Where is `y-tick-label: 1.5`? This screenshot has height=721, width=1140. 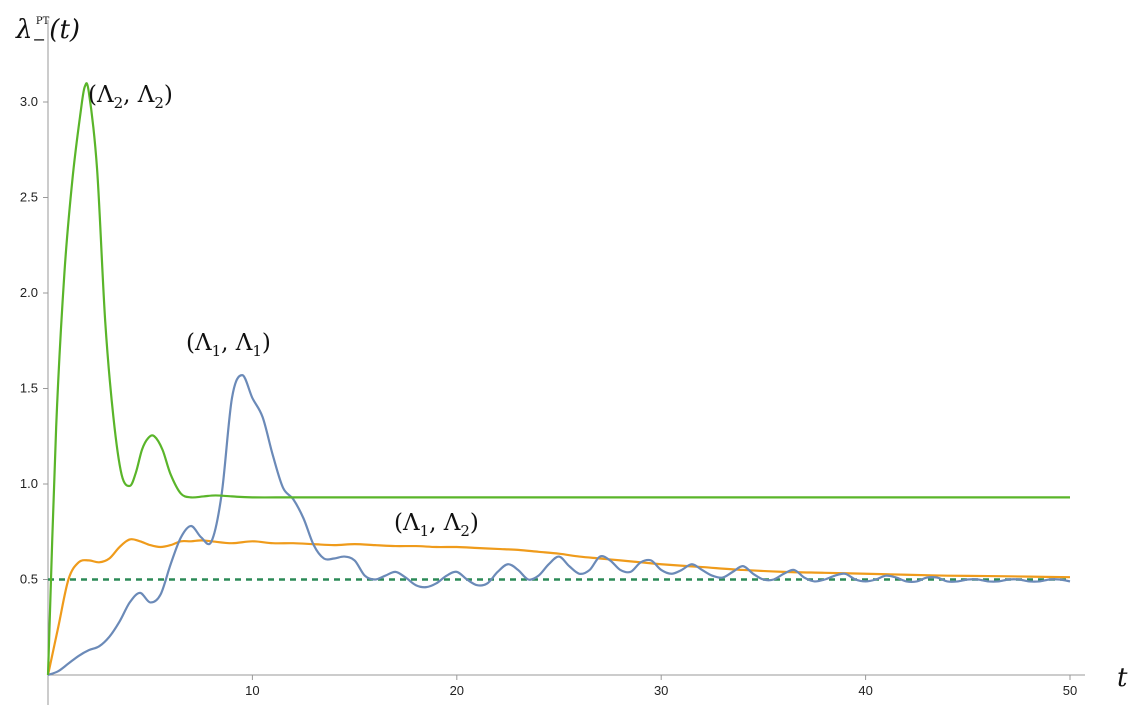 y-tick-label: 1.5 is located at coordinates (29, 388).